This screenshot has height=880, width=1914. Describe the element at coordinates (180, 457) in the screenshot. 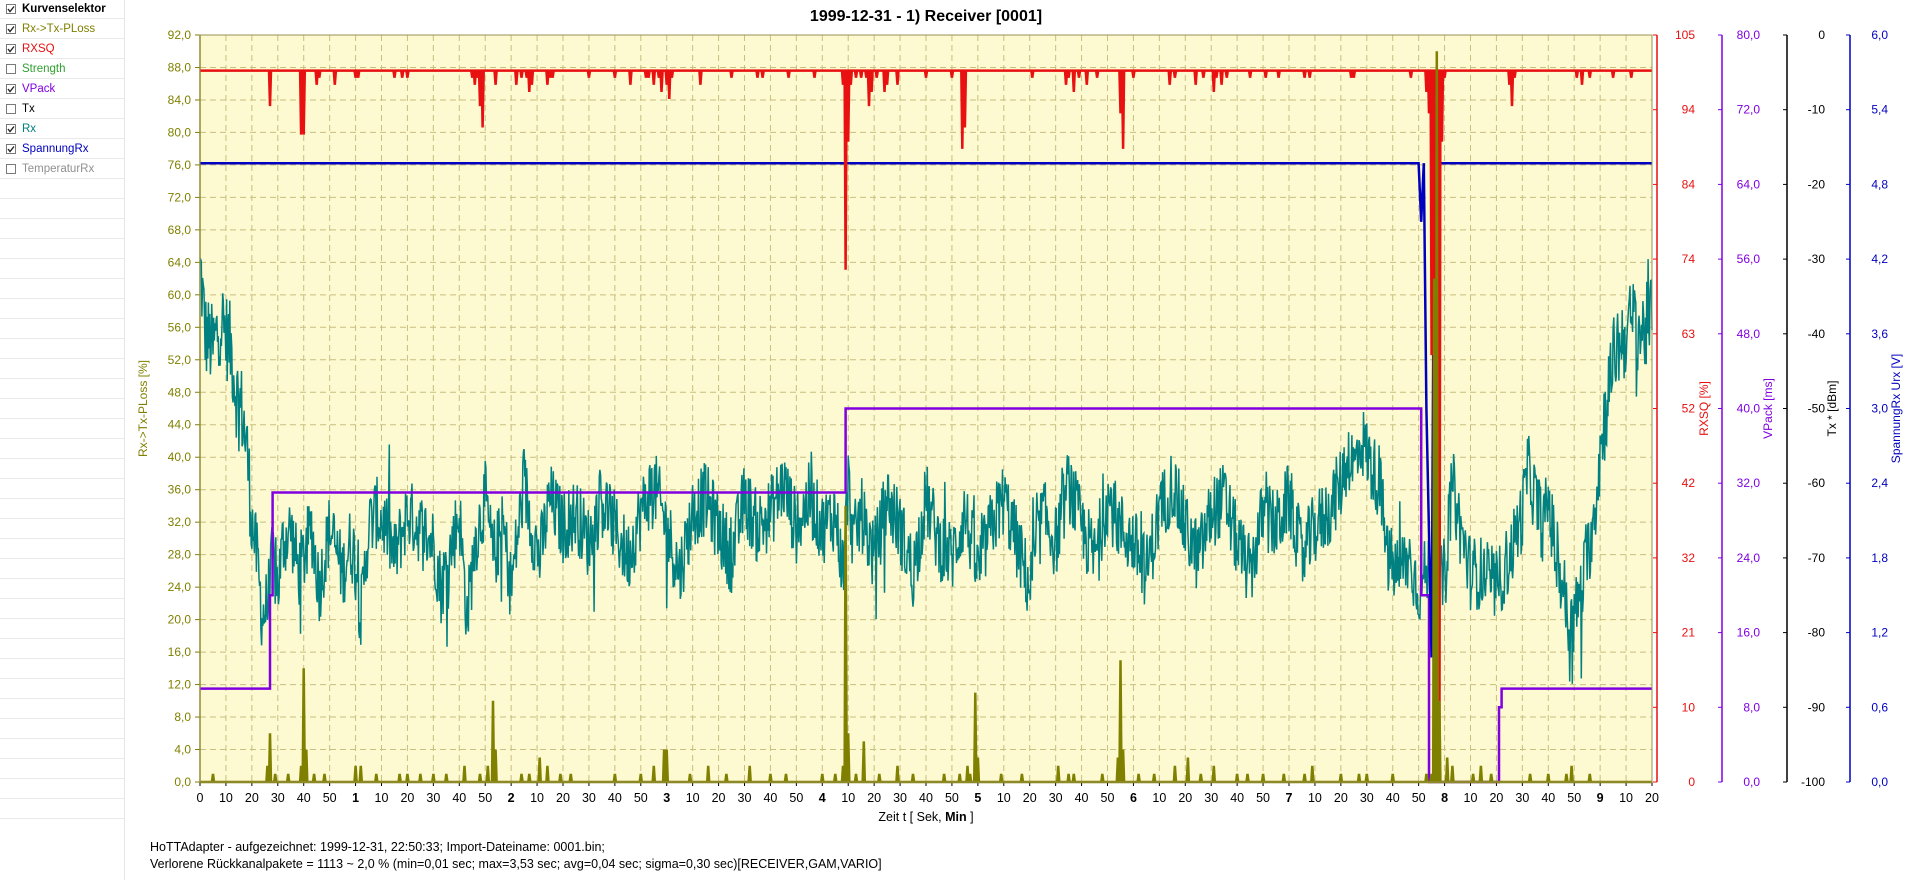

I see `ploss-tick-label: 40,0` at that location.